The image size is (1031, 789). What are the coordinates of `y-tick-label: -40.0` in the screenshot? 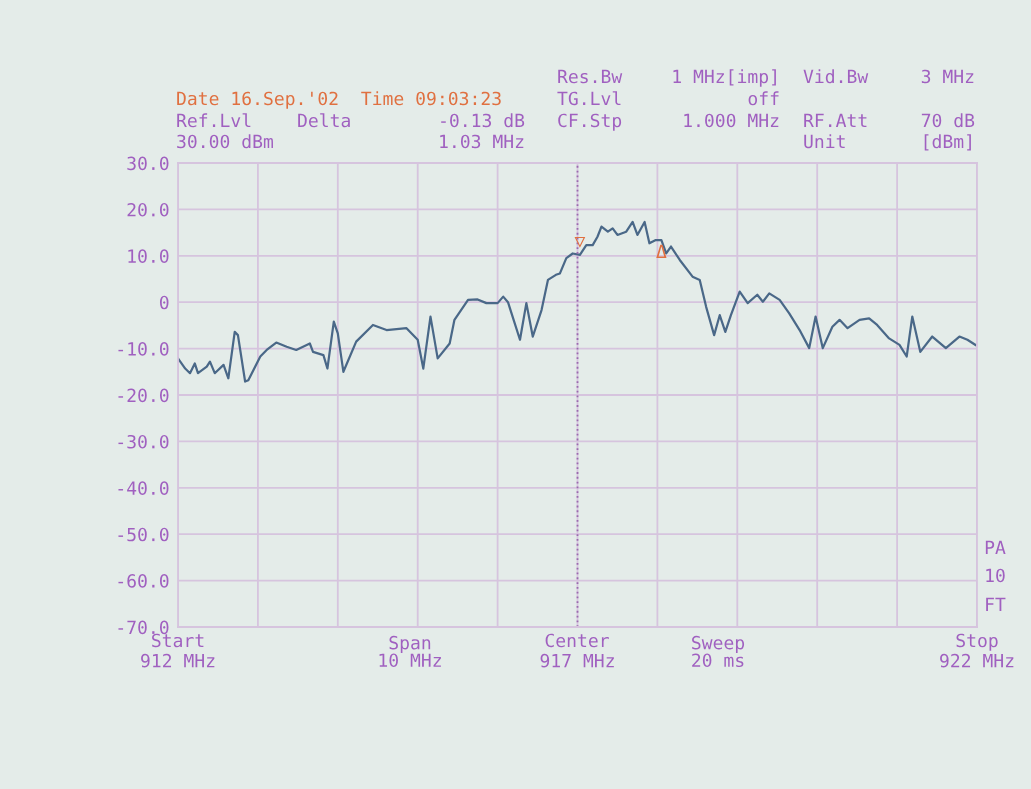 It's located at (143, 488).